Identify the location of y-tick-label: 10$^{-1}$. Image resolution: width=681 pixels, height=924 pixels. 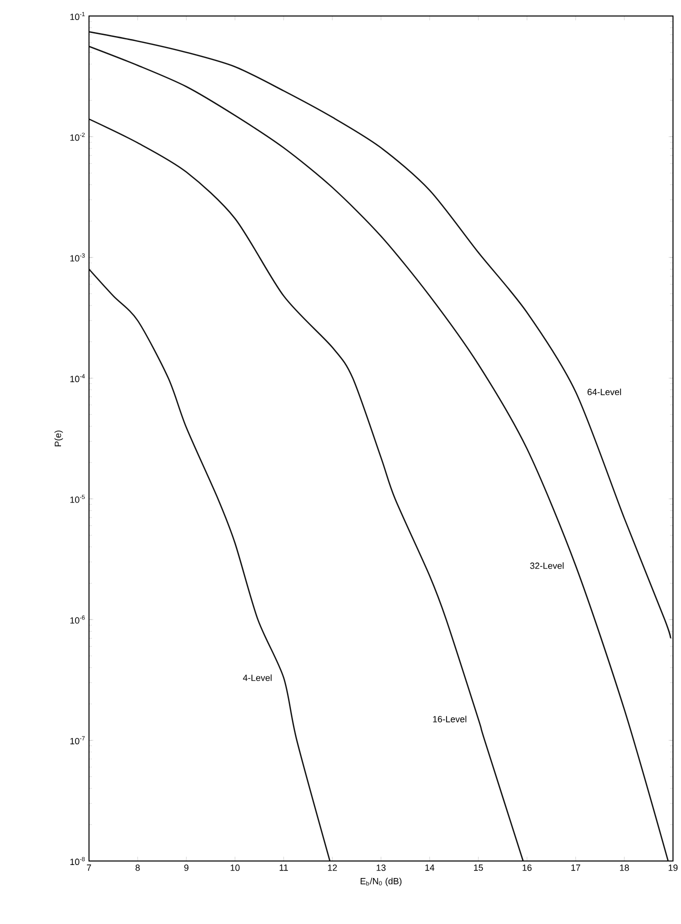
(77, 16).